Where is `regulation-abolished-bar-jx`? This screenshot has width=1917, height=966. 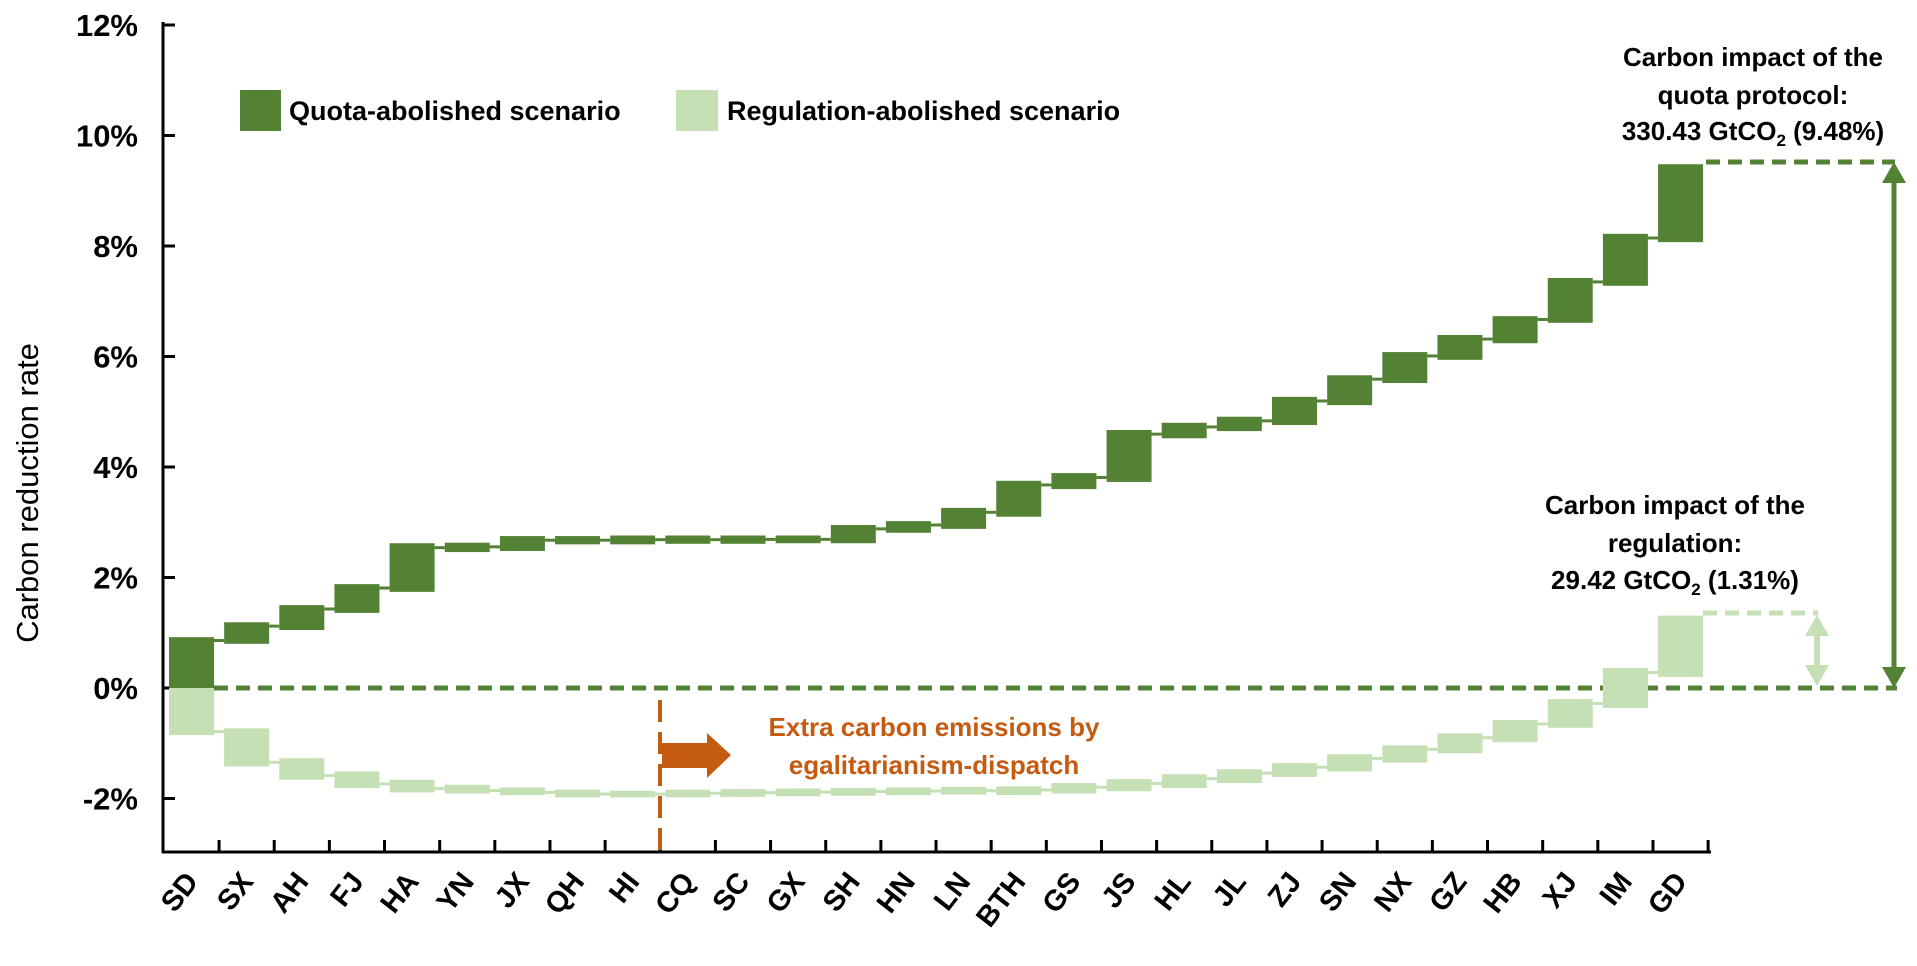 regulation-abolished-bar-jx is located at coordinates (522, 791).